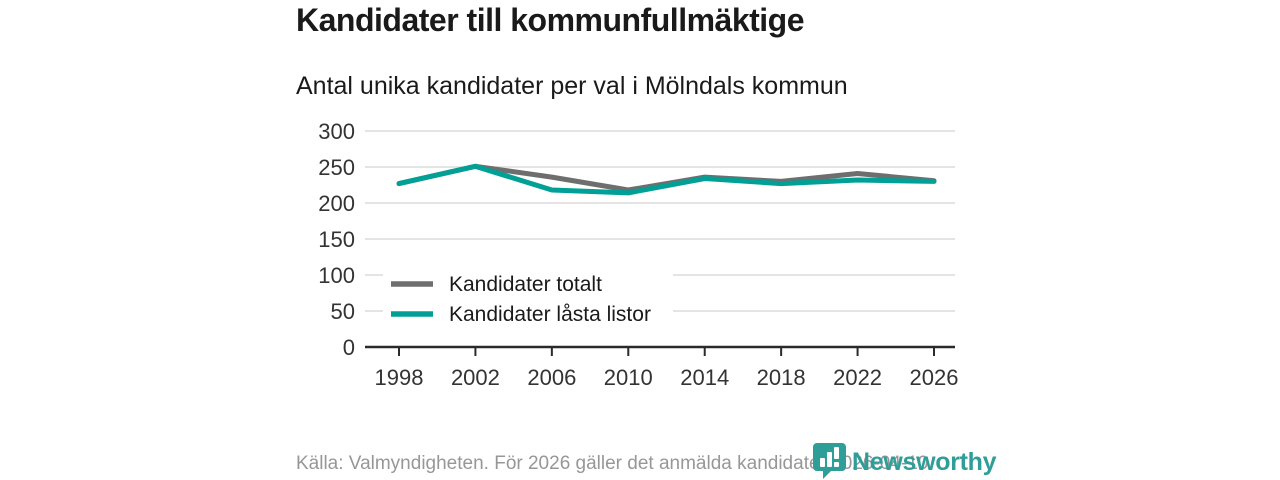 The height and width of the screenshot is (480, 1280). Describe the element at coordinates (399, 377) in the screenshot. I see `x-tick-label: 1998` at that location.